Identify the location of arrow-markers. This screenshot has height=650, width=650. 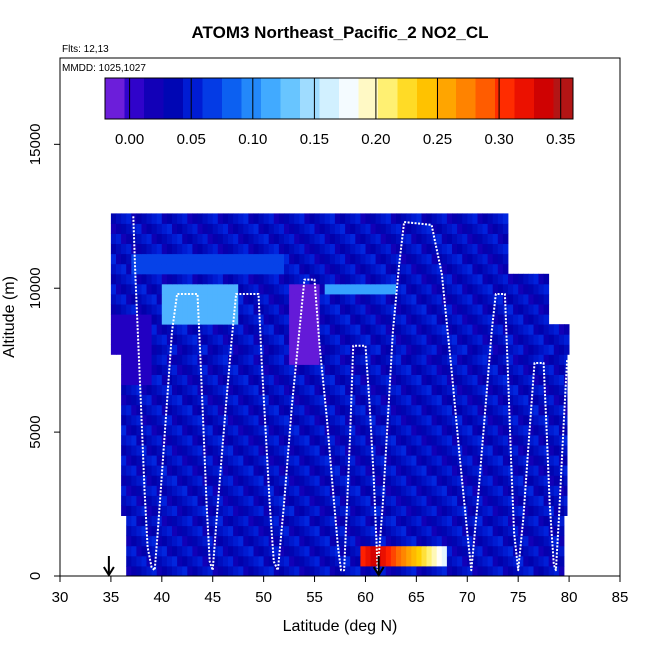
(244, 566).